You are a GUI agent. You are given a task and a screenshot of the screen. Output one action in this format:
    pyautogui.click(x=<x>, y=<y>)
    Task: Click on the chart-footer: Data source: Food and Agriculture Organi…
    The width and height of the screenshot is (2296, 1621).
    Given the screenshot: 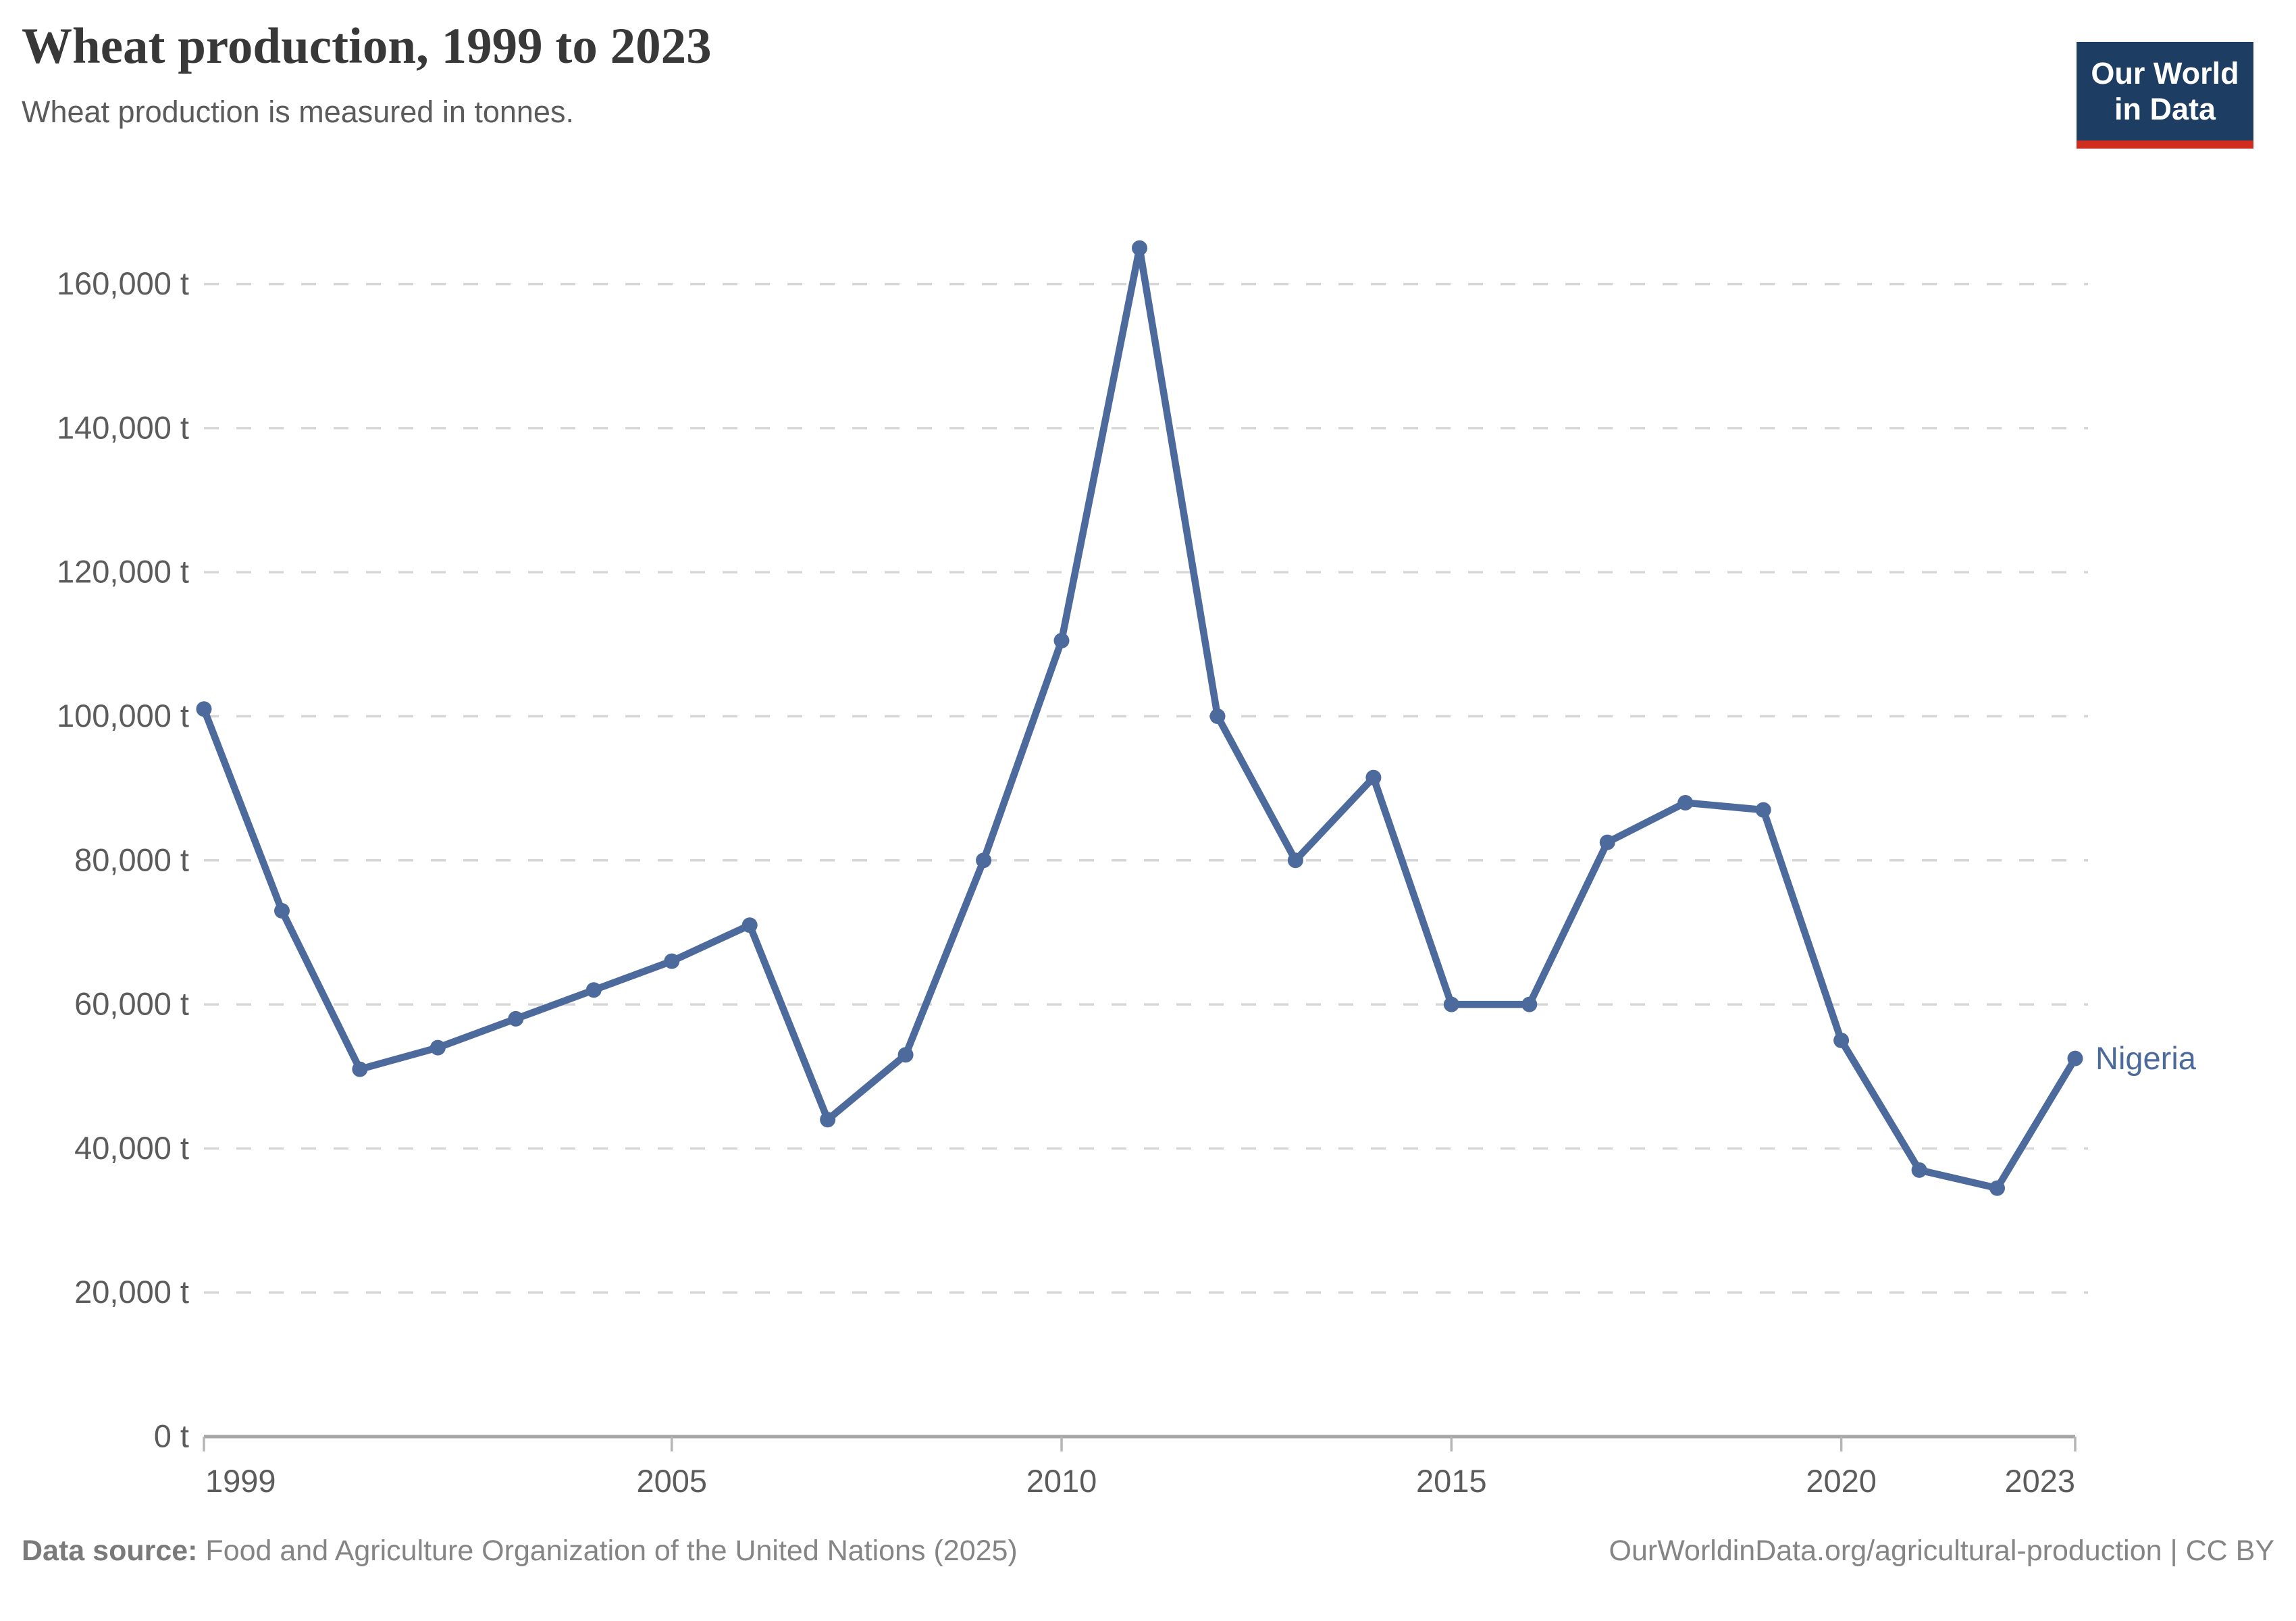 What is the action you would take?
    pyautogui.click(x=1148, y=1551)
    